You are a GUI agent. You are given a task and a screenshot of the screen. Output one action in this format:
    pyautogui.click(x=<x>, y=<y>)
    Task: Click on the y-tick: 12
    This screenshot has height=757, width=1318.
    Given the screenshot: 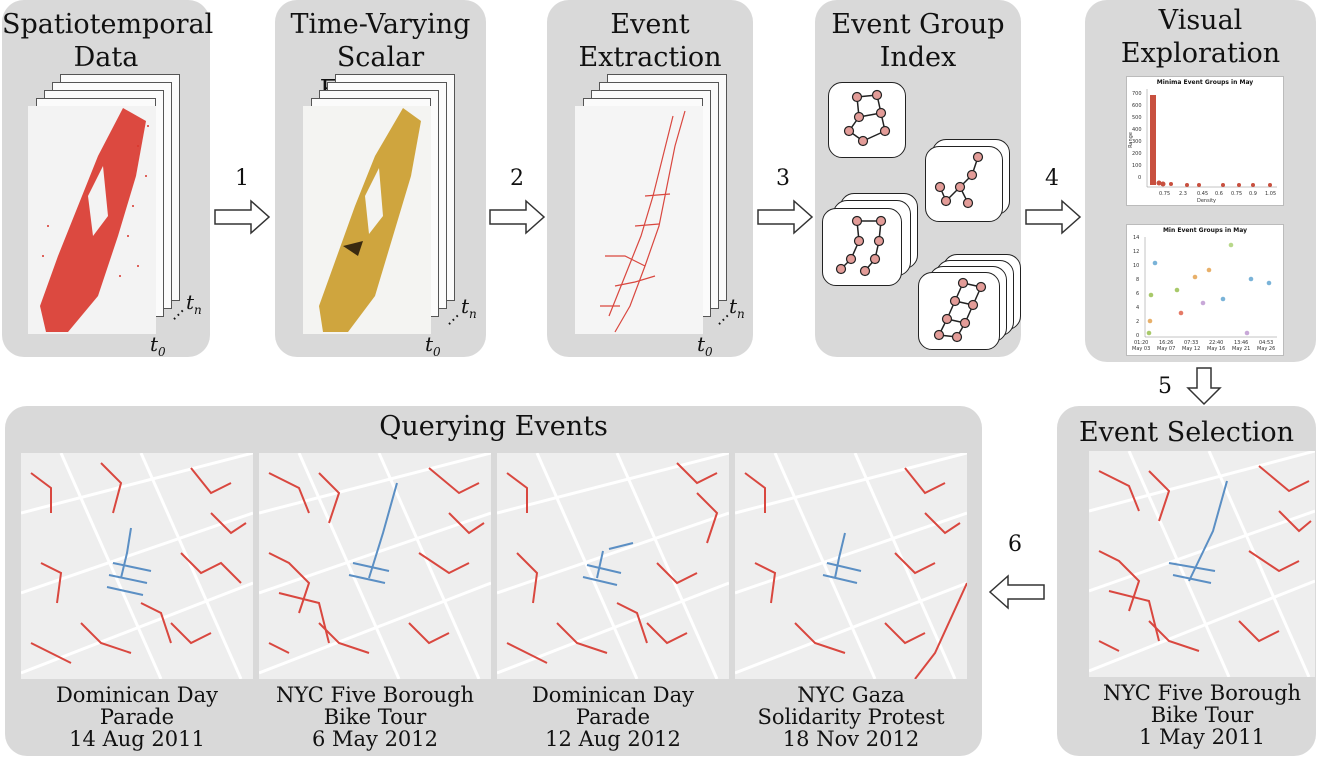 What is the action you would take?
    pyautogui.click(x=1136, y=252)
    